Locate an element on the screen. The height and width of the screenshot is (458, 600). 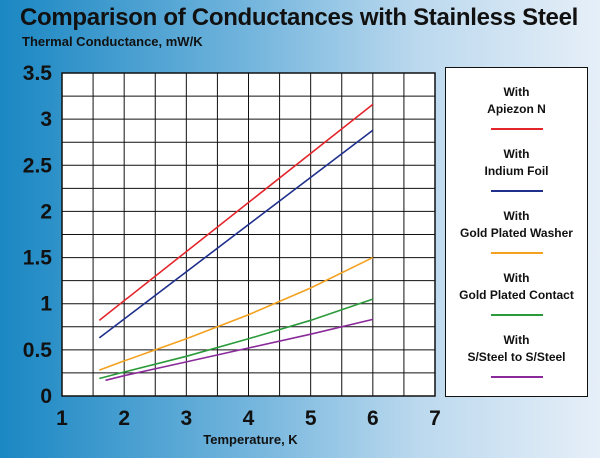
y-tick-label: 0.5 is located at coordinates (38, 350).